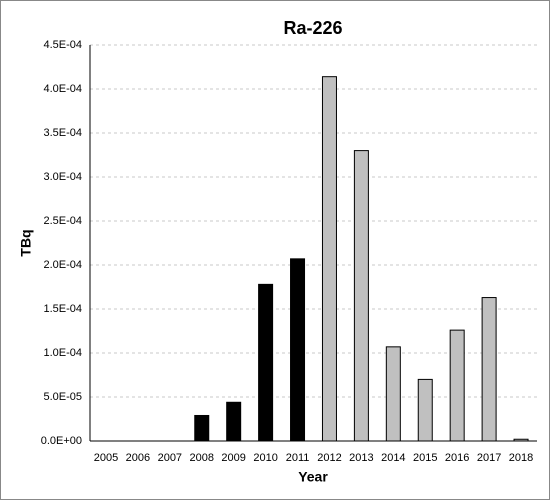  What do you see at coordinates (62, 89) in the screenshot?
I see `y-tick-label: 4.0E-04` at bounding box center [62, 89].